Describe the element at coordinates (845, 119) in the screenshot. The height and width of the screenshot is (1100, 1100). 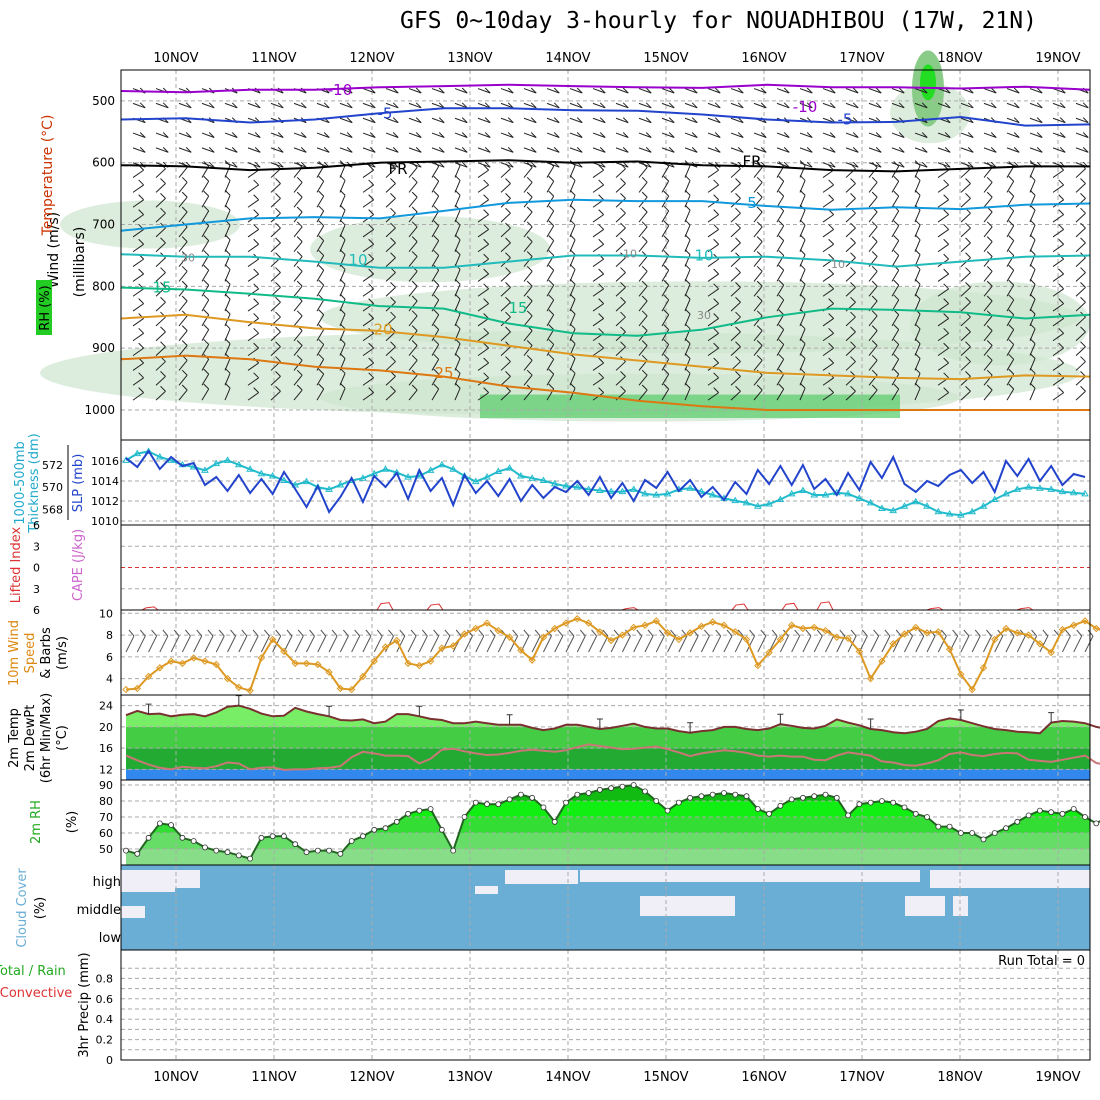
I see `contour-label: -5` at that location.